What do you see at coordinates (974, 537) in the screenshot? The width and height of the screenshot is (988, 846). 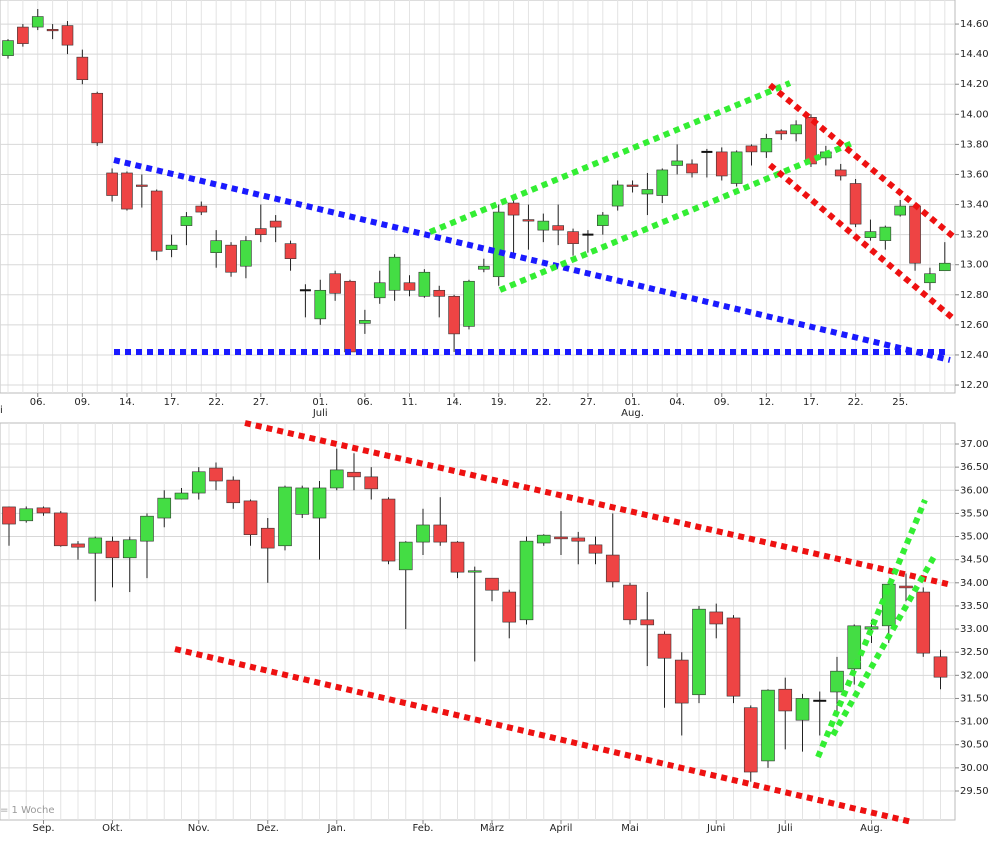 I see `y-tick-label: 35.000` at bounding box center [974, 537].